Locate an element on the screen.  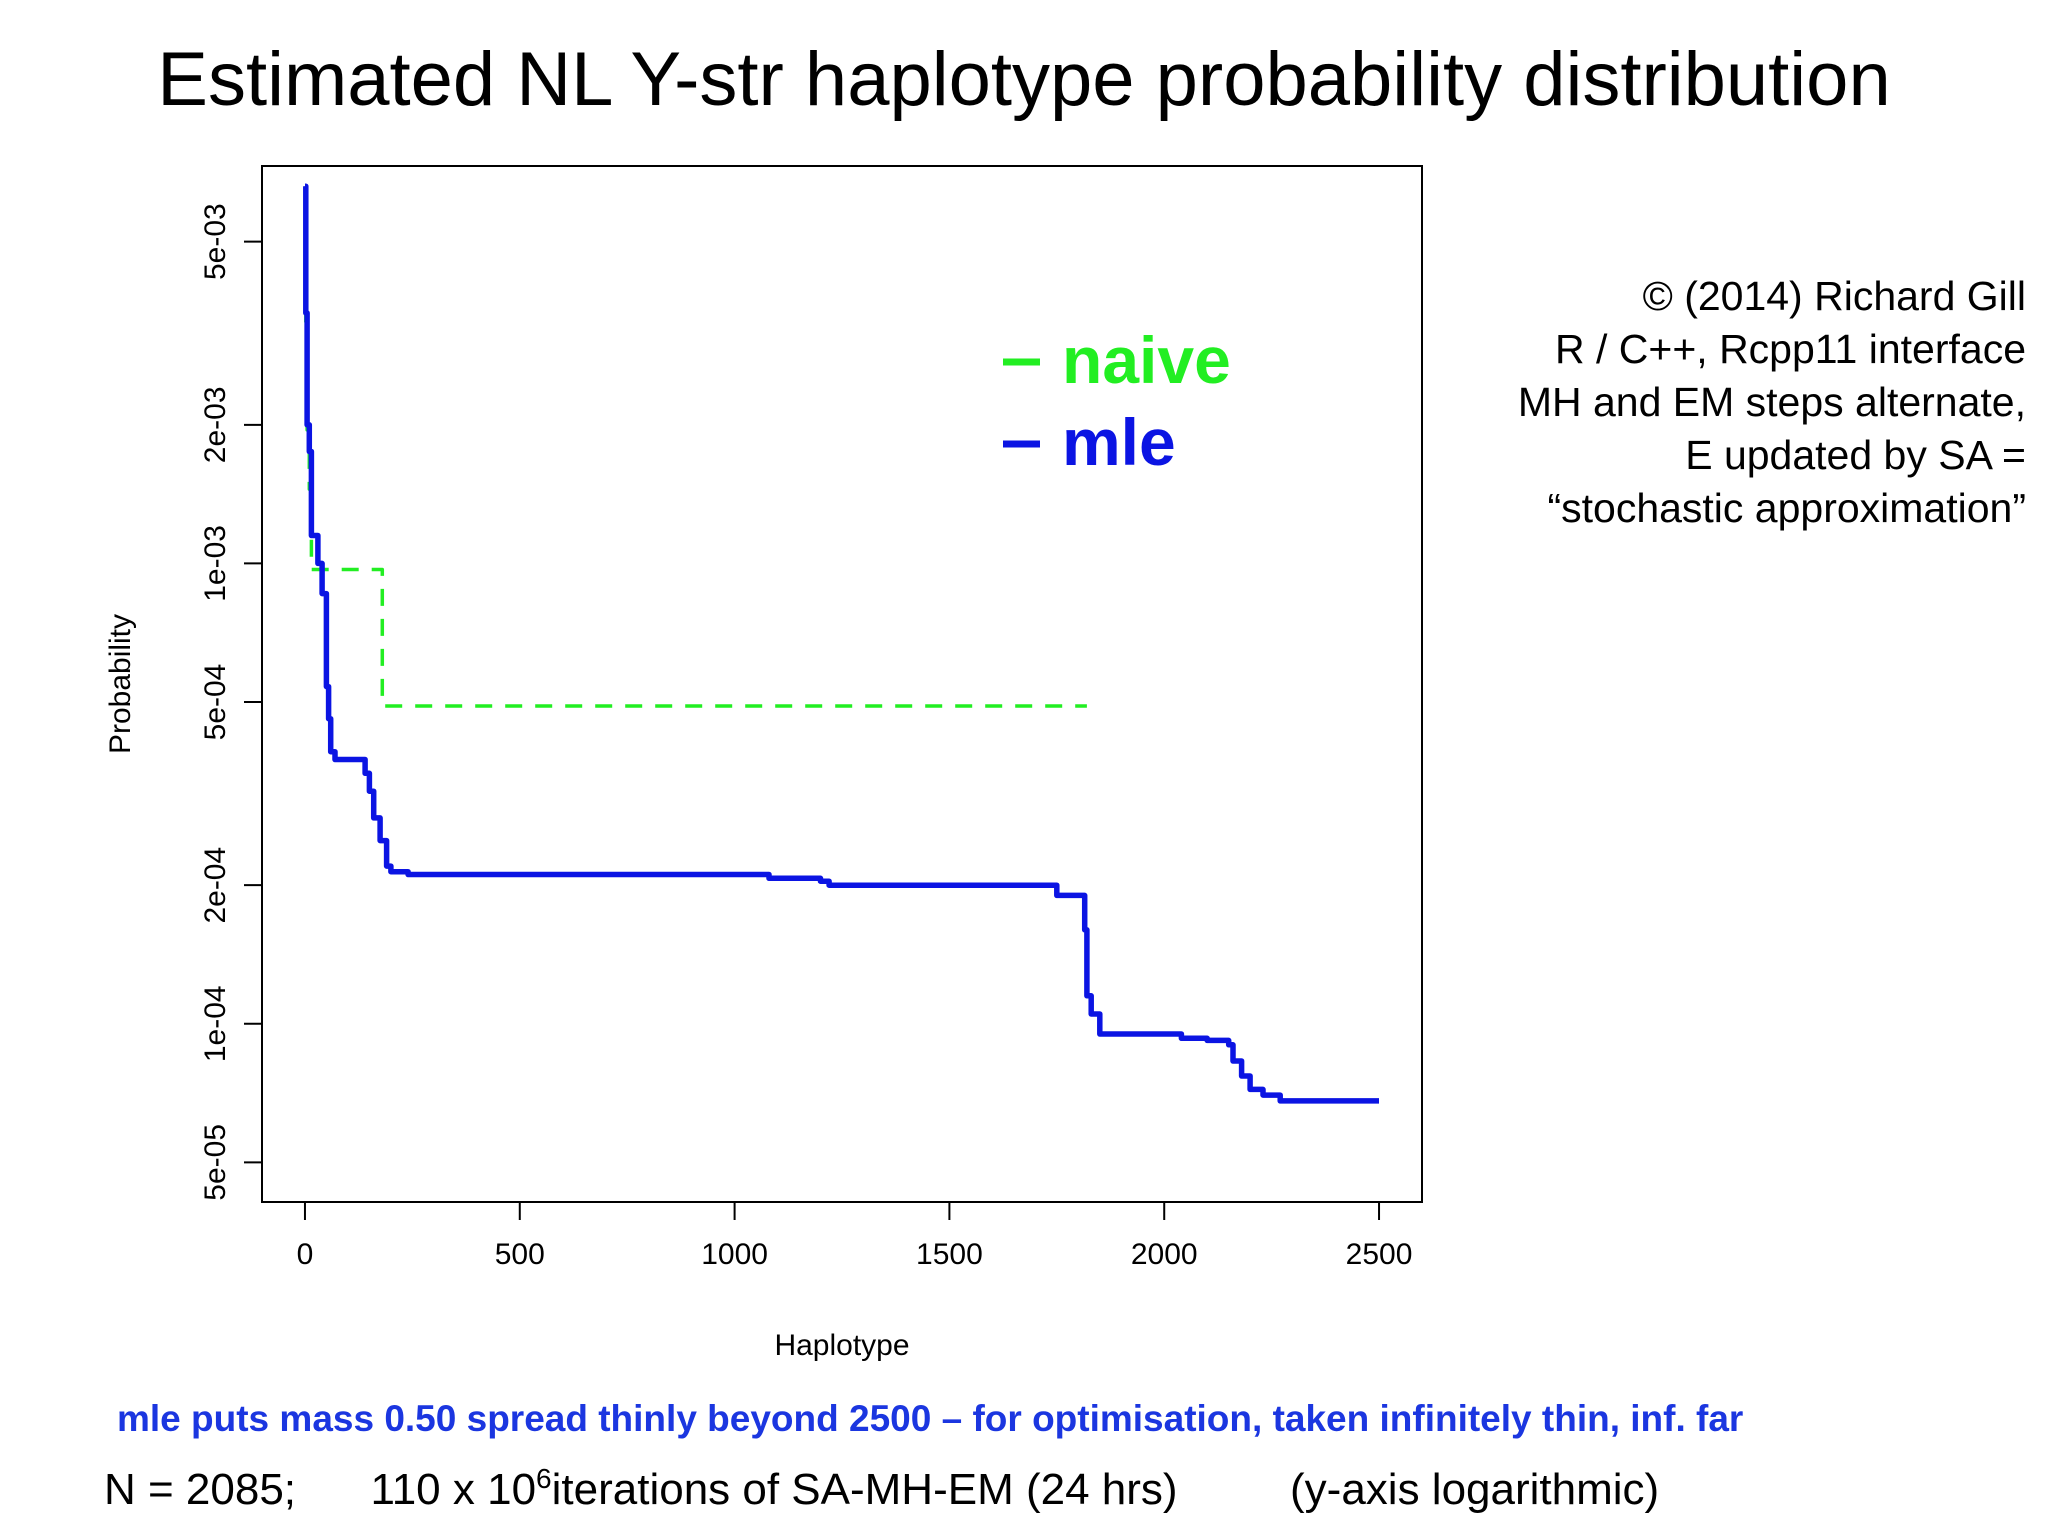
series-line-naive is located at coordinates (695, 446).